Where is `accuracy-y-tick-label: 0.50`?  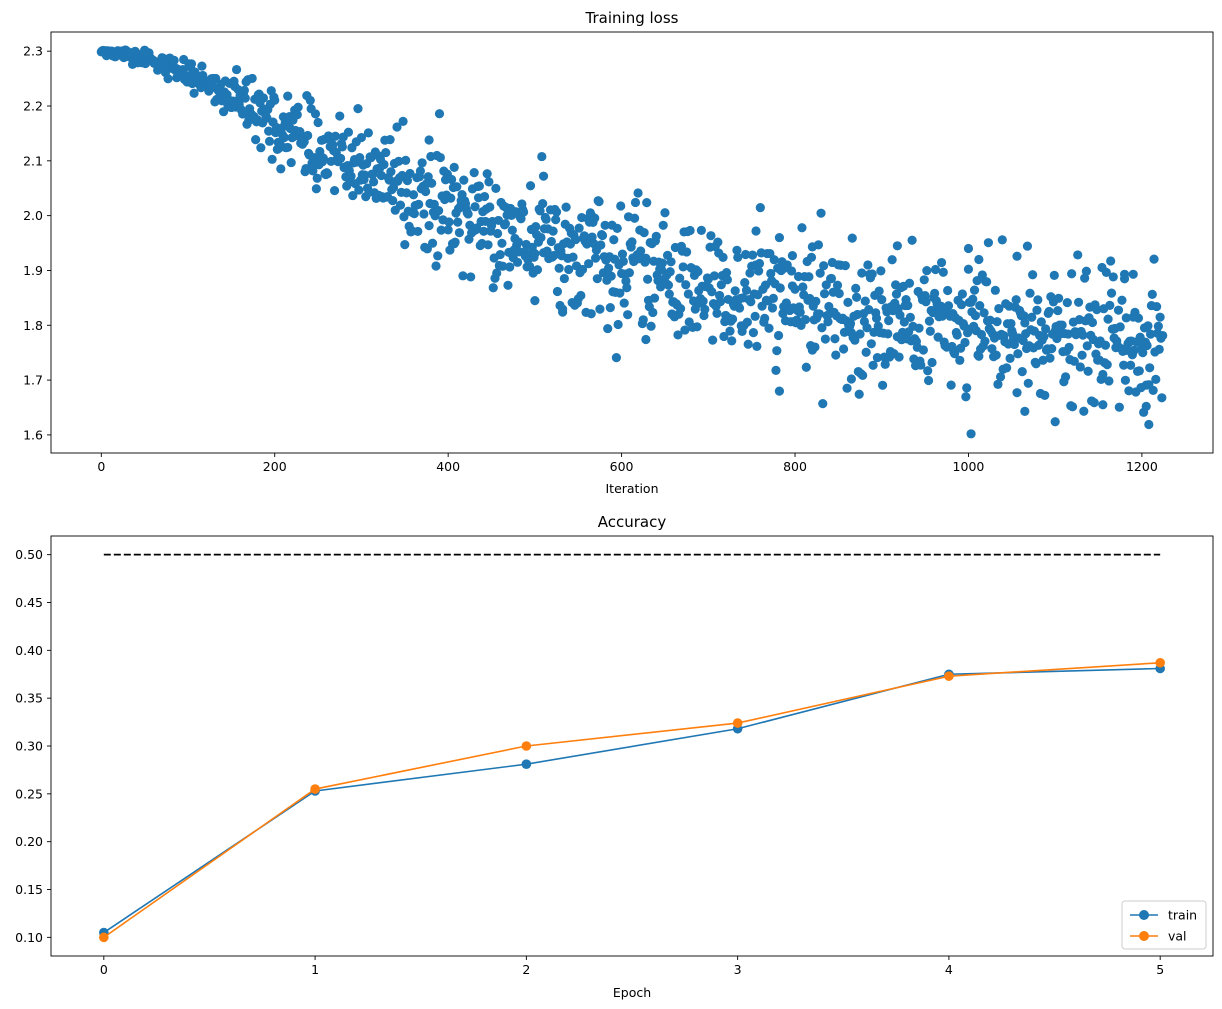
accuracy-y-tick-label: 0.50 is located at coordinates (29, 554).